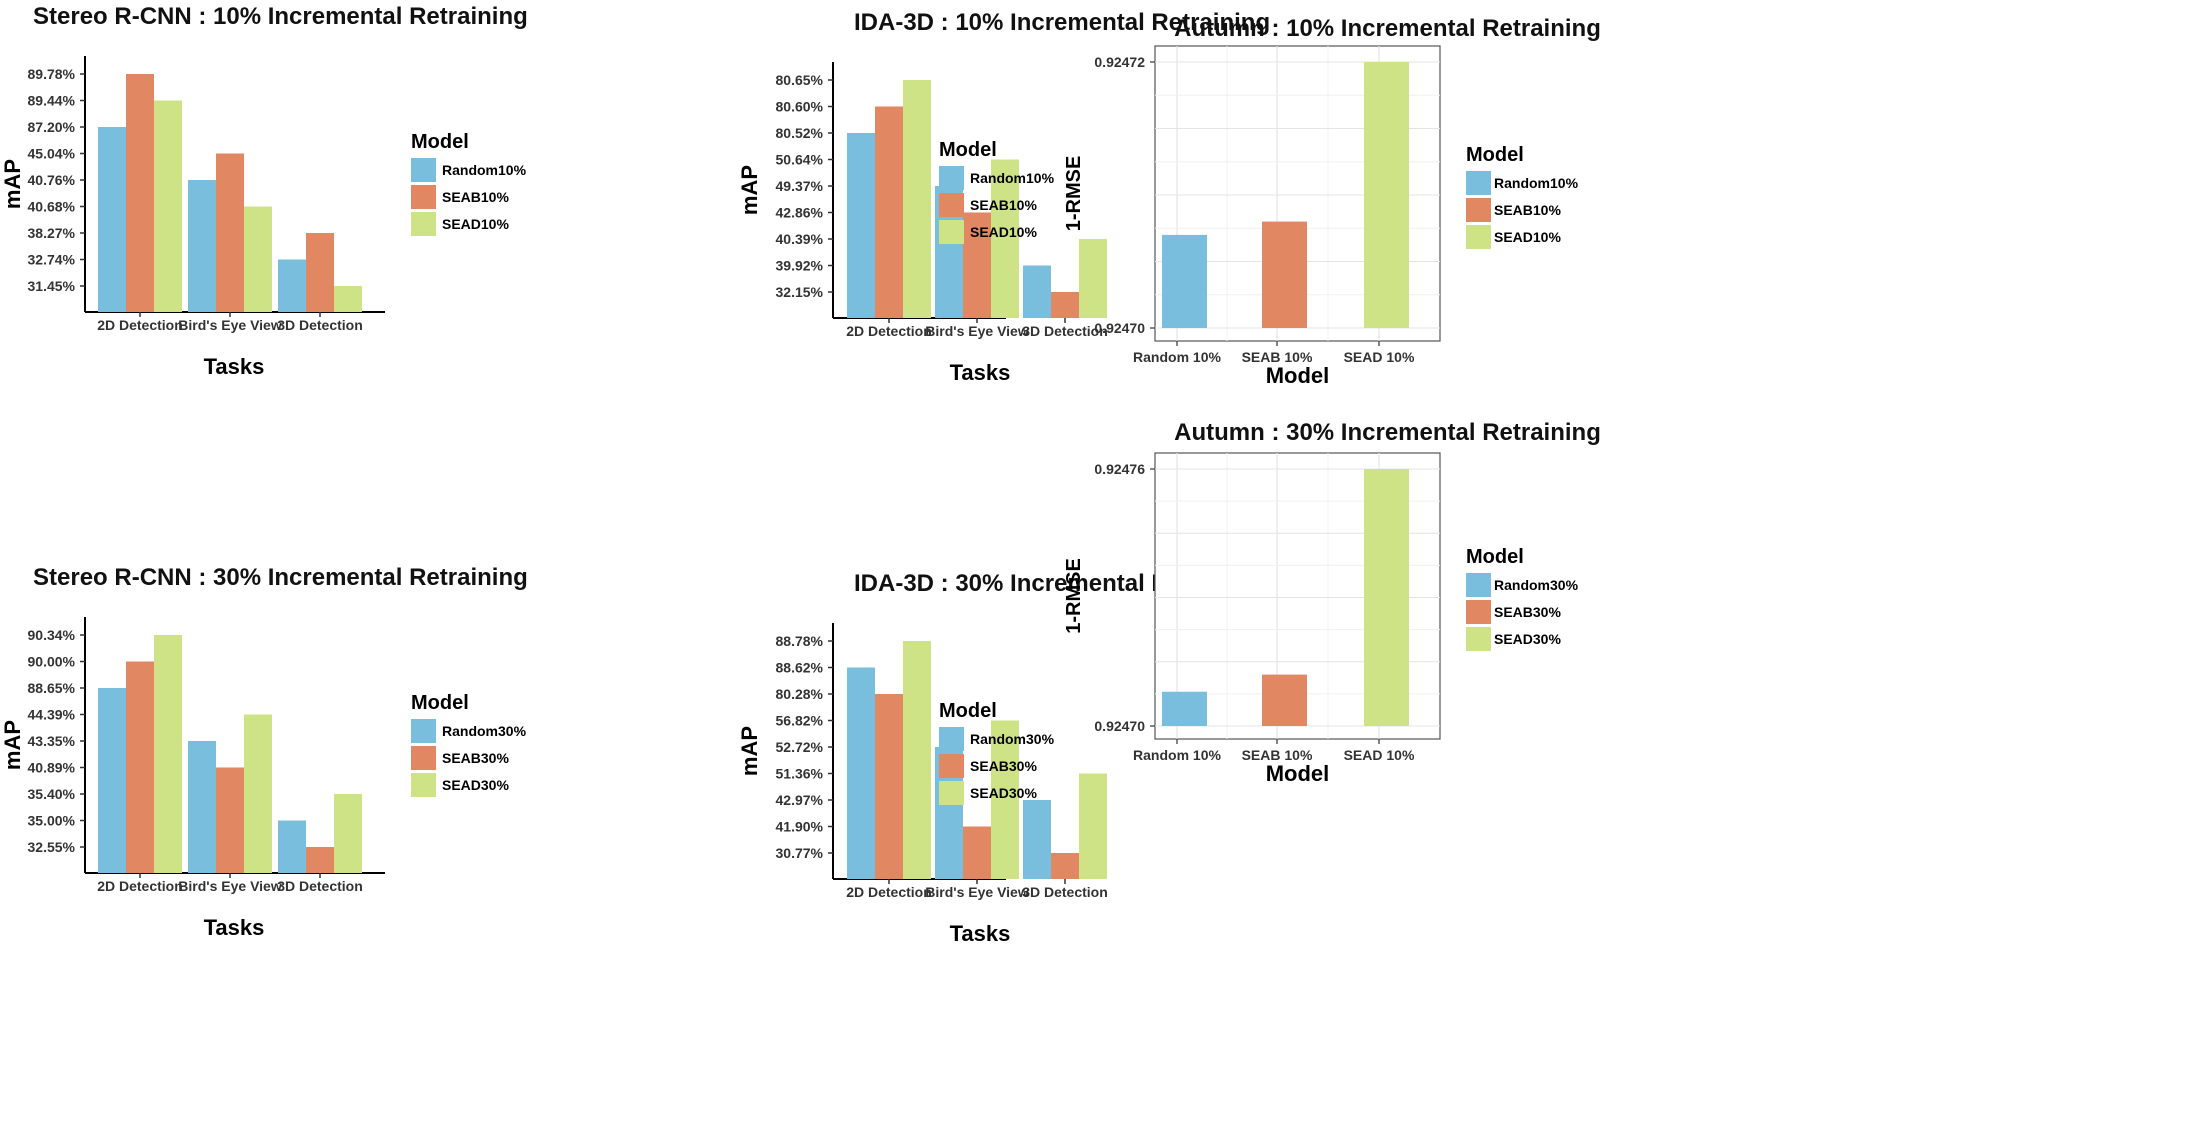 The height and width of the screenshot is (1122, 2206). I want to click on bar-sead10--2, so click(348, 299).